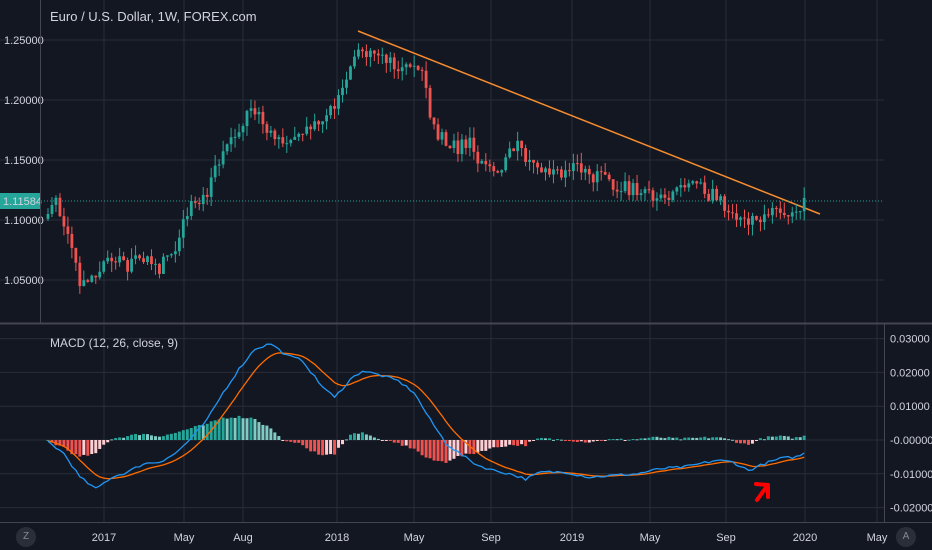  What do you see at coordinates (26, 537) in the screenshot?
I see `timezone-button: Z` at bounding box center [26, 537].